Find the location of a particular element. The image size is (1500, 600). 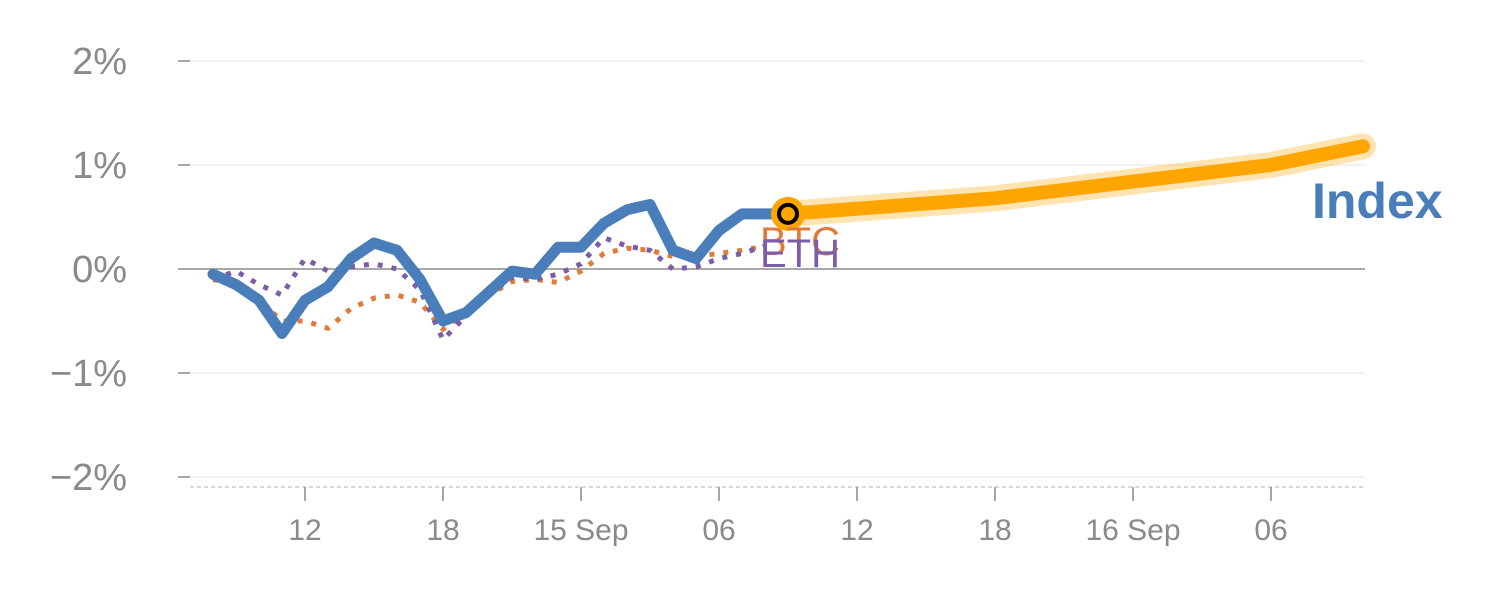

series-labels: BTC ETH Index is located at coordinates (1101, 224).